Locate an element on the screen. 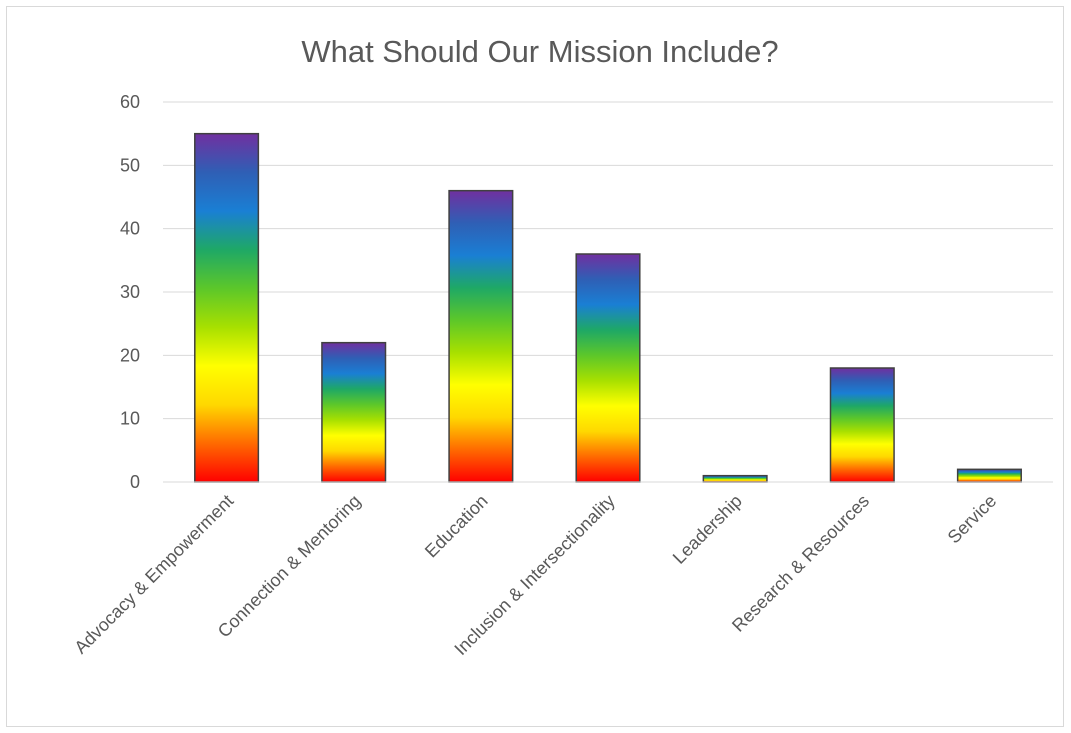 This screenshot has height=733, width=1071. x-category-label: Education is located at coordinates (456, 526).